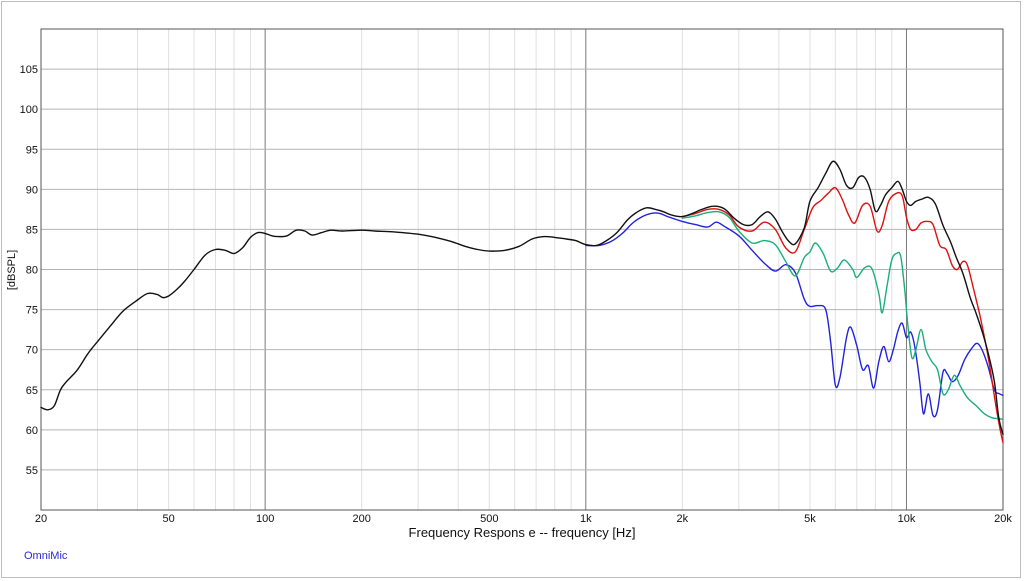  Describe the element at coordinates (810, 519) in the screenshot. I see `x-tick-label: 5k` at that location.